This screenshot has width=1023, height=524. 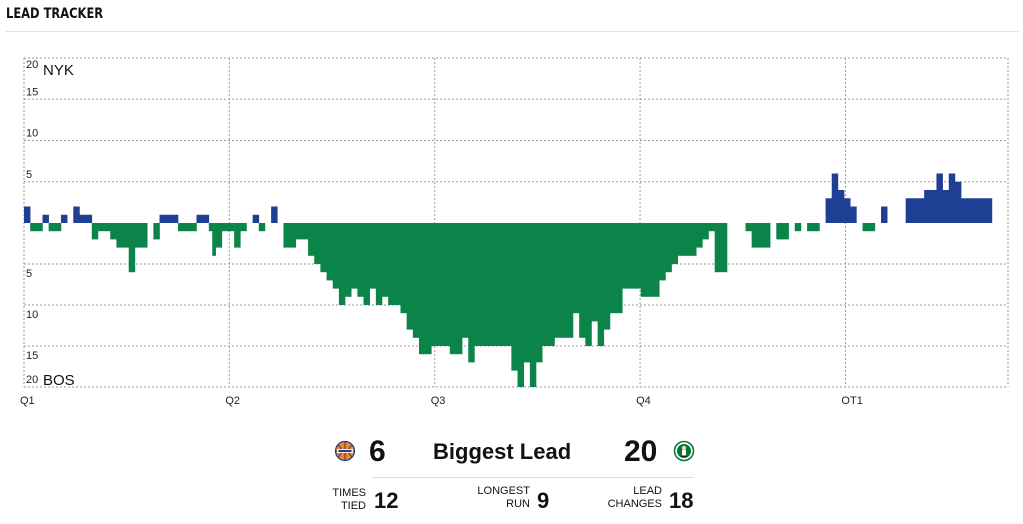 What do you see at coordinates (647, 491) in the screenshot?
I see `lead-changes-label-line1: LEAD` at bounding box center [647, 491].